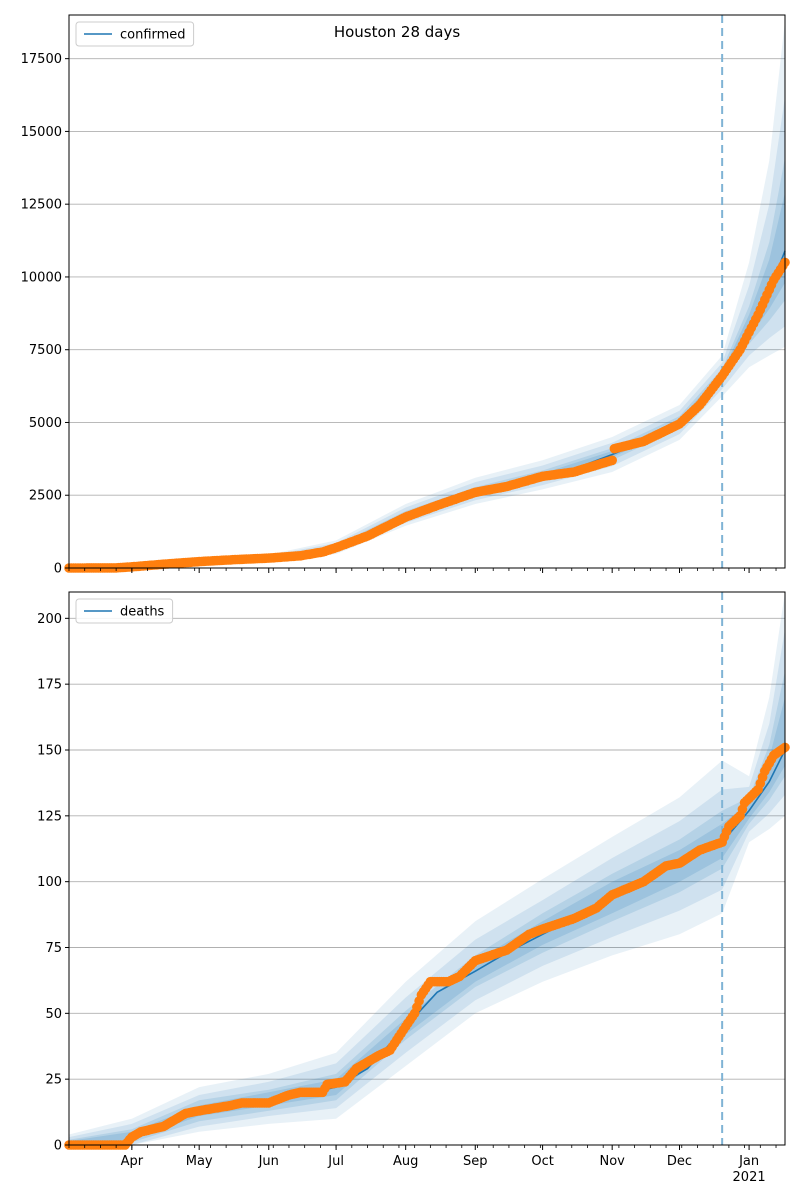 Image resolution: width=800 pixels, height=1204 pixels. I want to click on y-tick-label: 200, so click(49, 619).